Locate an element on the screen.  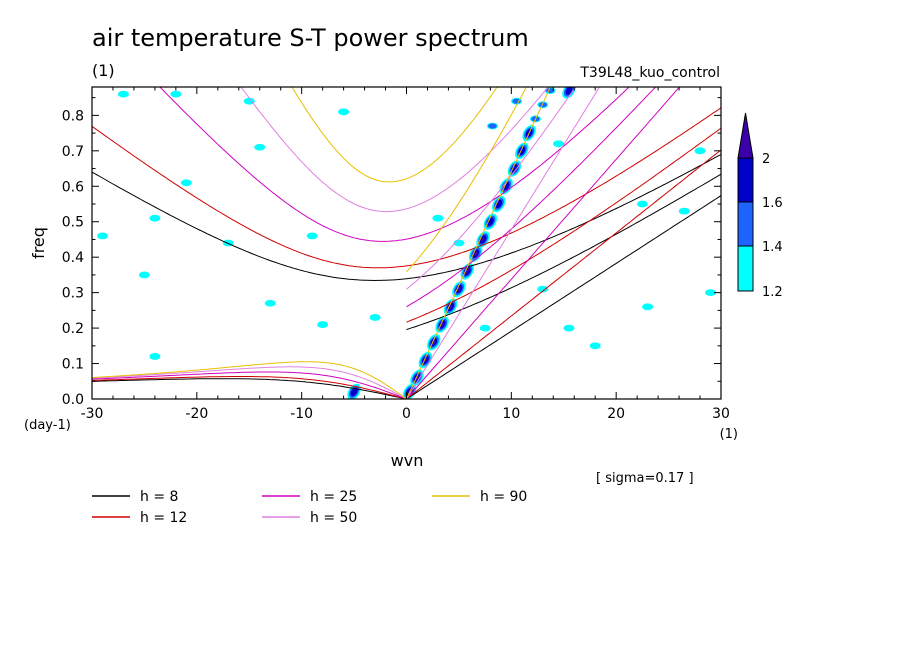
x-tick-label: 20 is located at coordinates (616, 414).